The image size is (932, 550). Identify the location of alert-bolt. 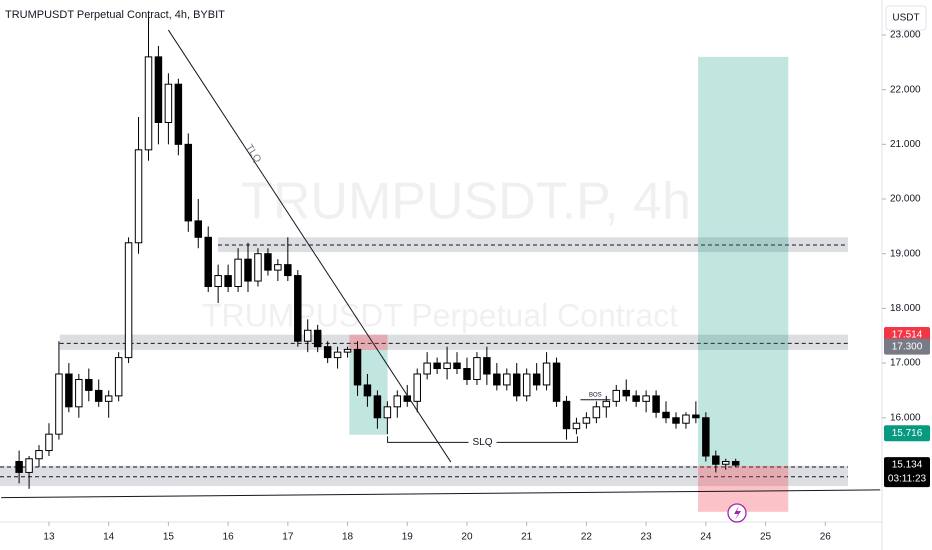
(737, 513).